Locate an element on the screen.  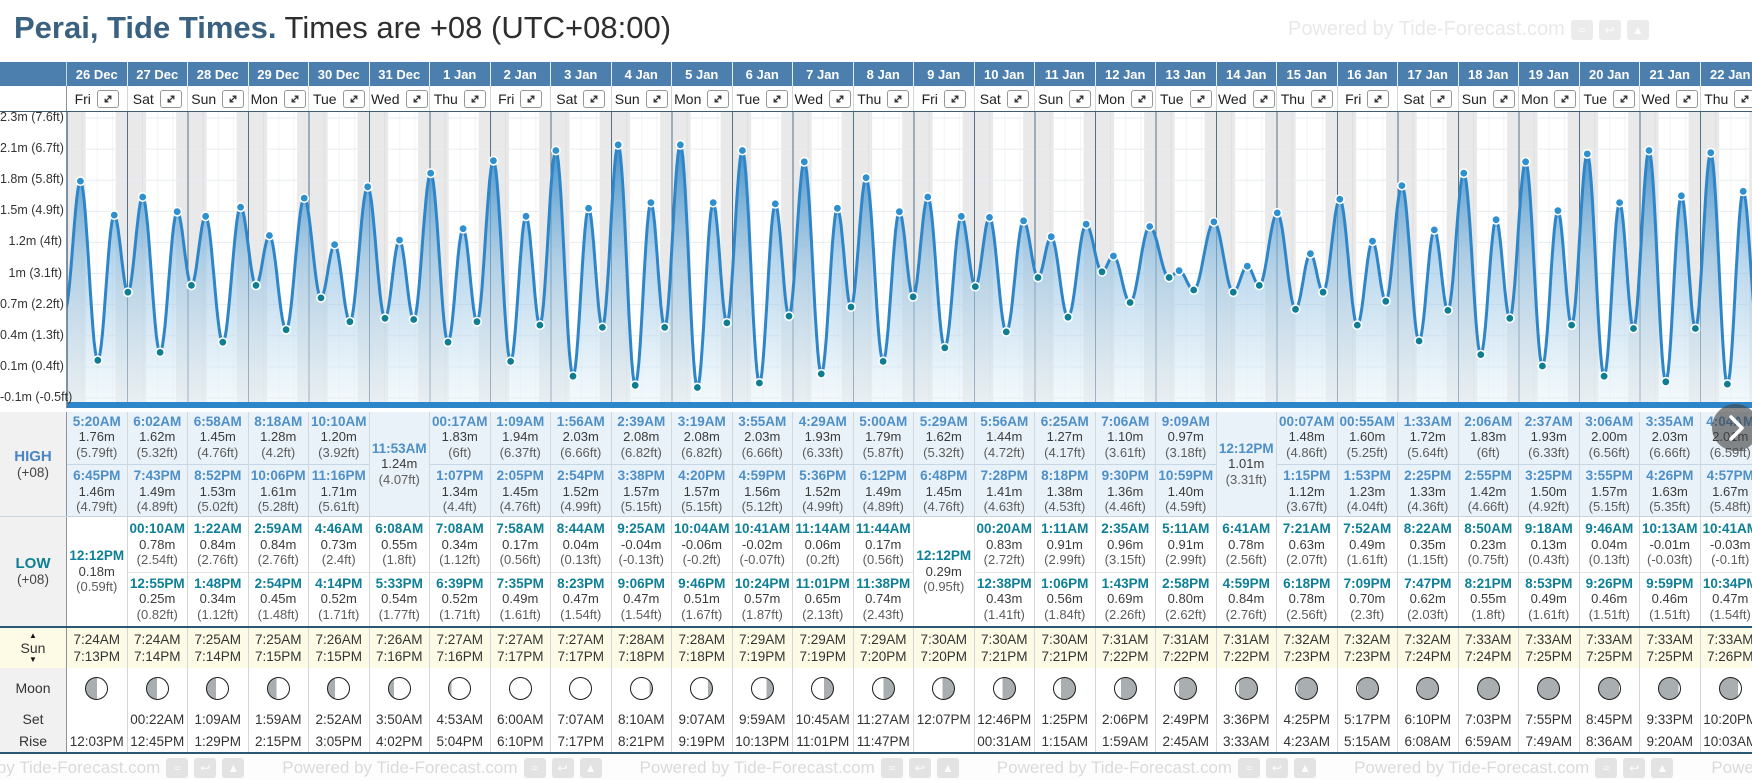
date-cell: 3 Jan is located at coordinates (581, 74).